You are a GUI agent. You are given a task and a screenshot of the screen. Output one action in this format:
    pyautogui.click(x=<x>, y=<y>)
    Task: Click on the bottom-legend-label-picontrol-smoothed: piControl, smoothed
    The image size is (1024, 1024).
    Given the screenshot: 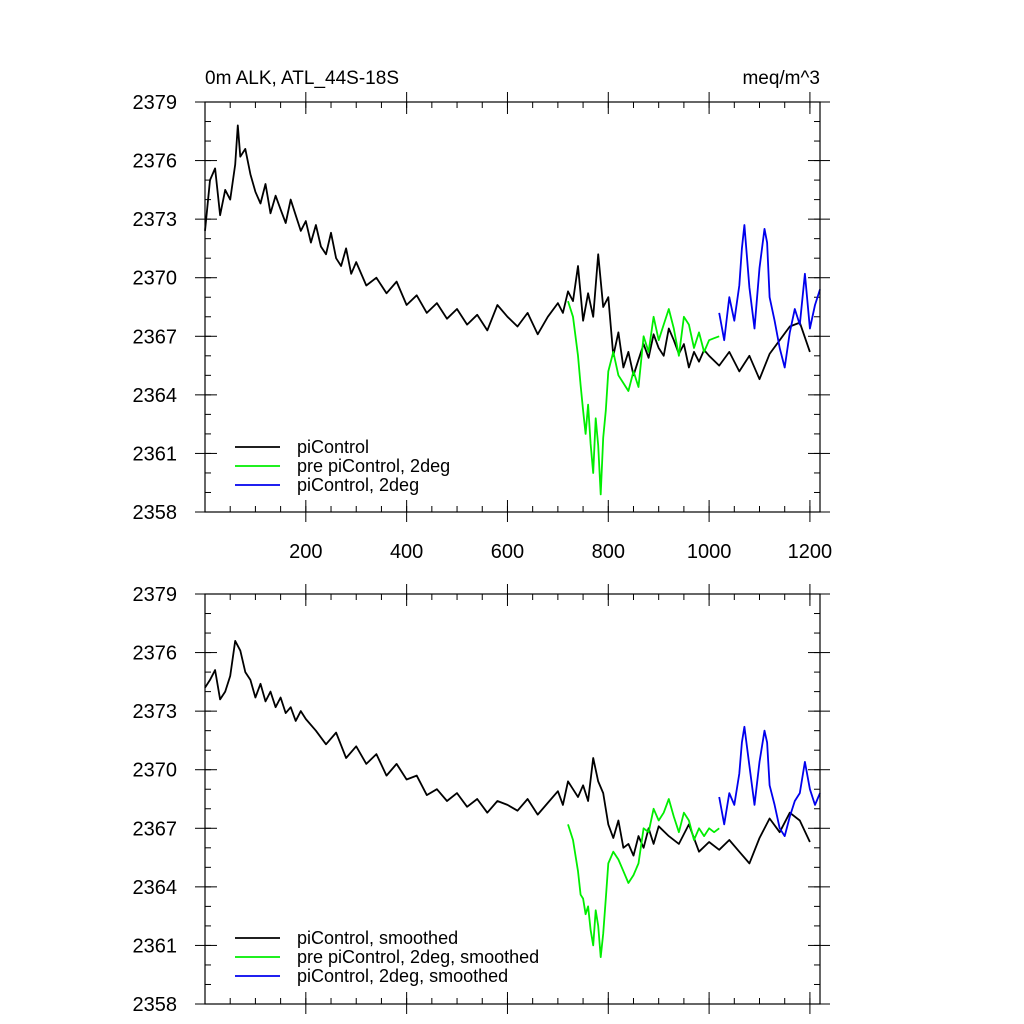 What is the action you would take?
    pyautogui.click(x=377, y=938)
    